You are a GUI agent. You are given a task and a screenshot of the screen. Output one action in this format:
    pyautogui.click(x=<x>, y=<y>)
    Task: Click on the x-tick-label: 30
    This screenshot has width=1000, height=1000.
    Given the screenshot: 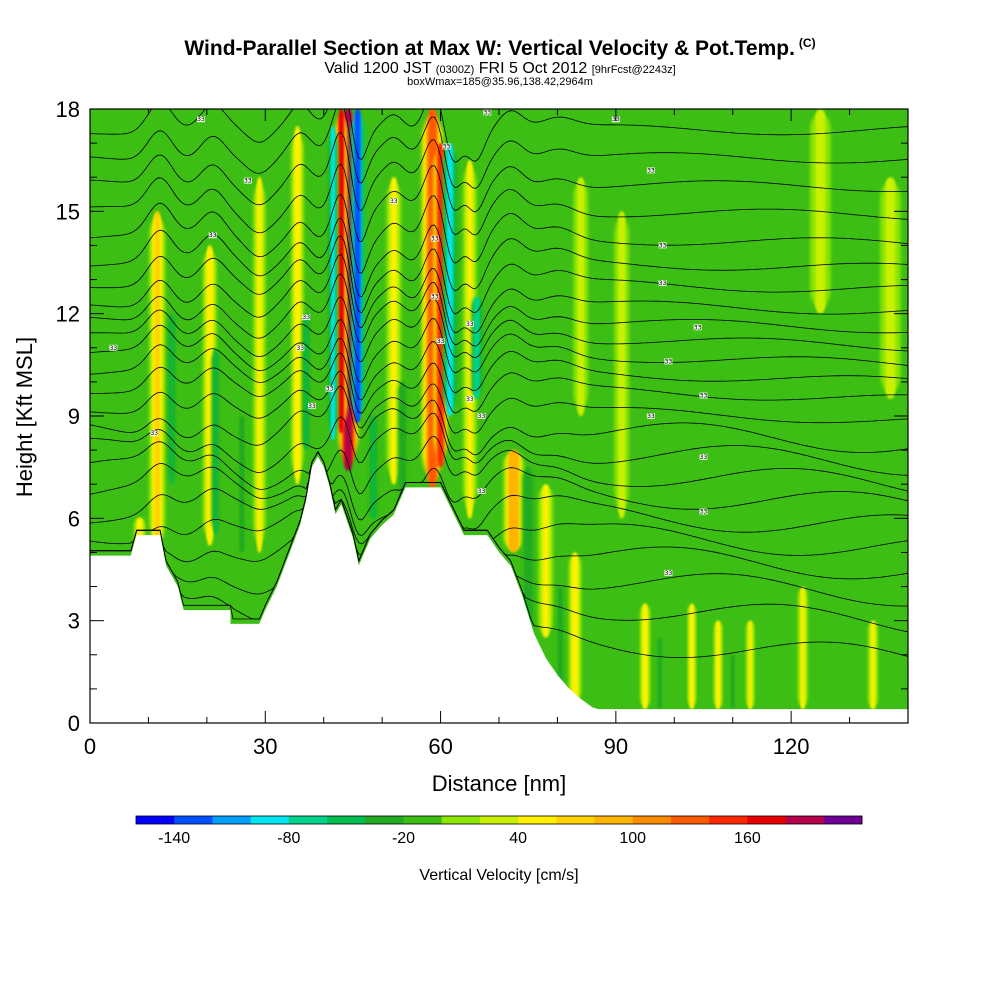 What is the action you would take?
    pyautogui.click(x=265, y=746)
    